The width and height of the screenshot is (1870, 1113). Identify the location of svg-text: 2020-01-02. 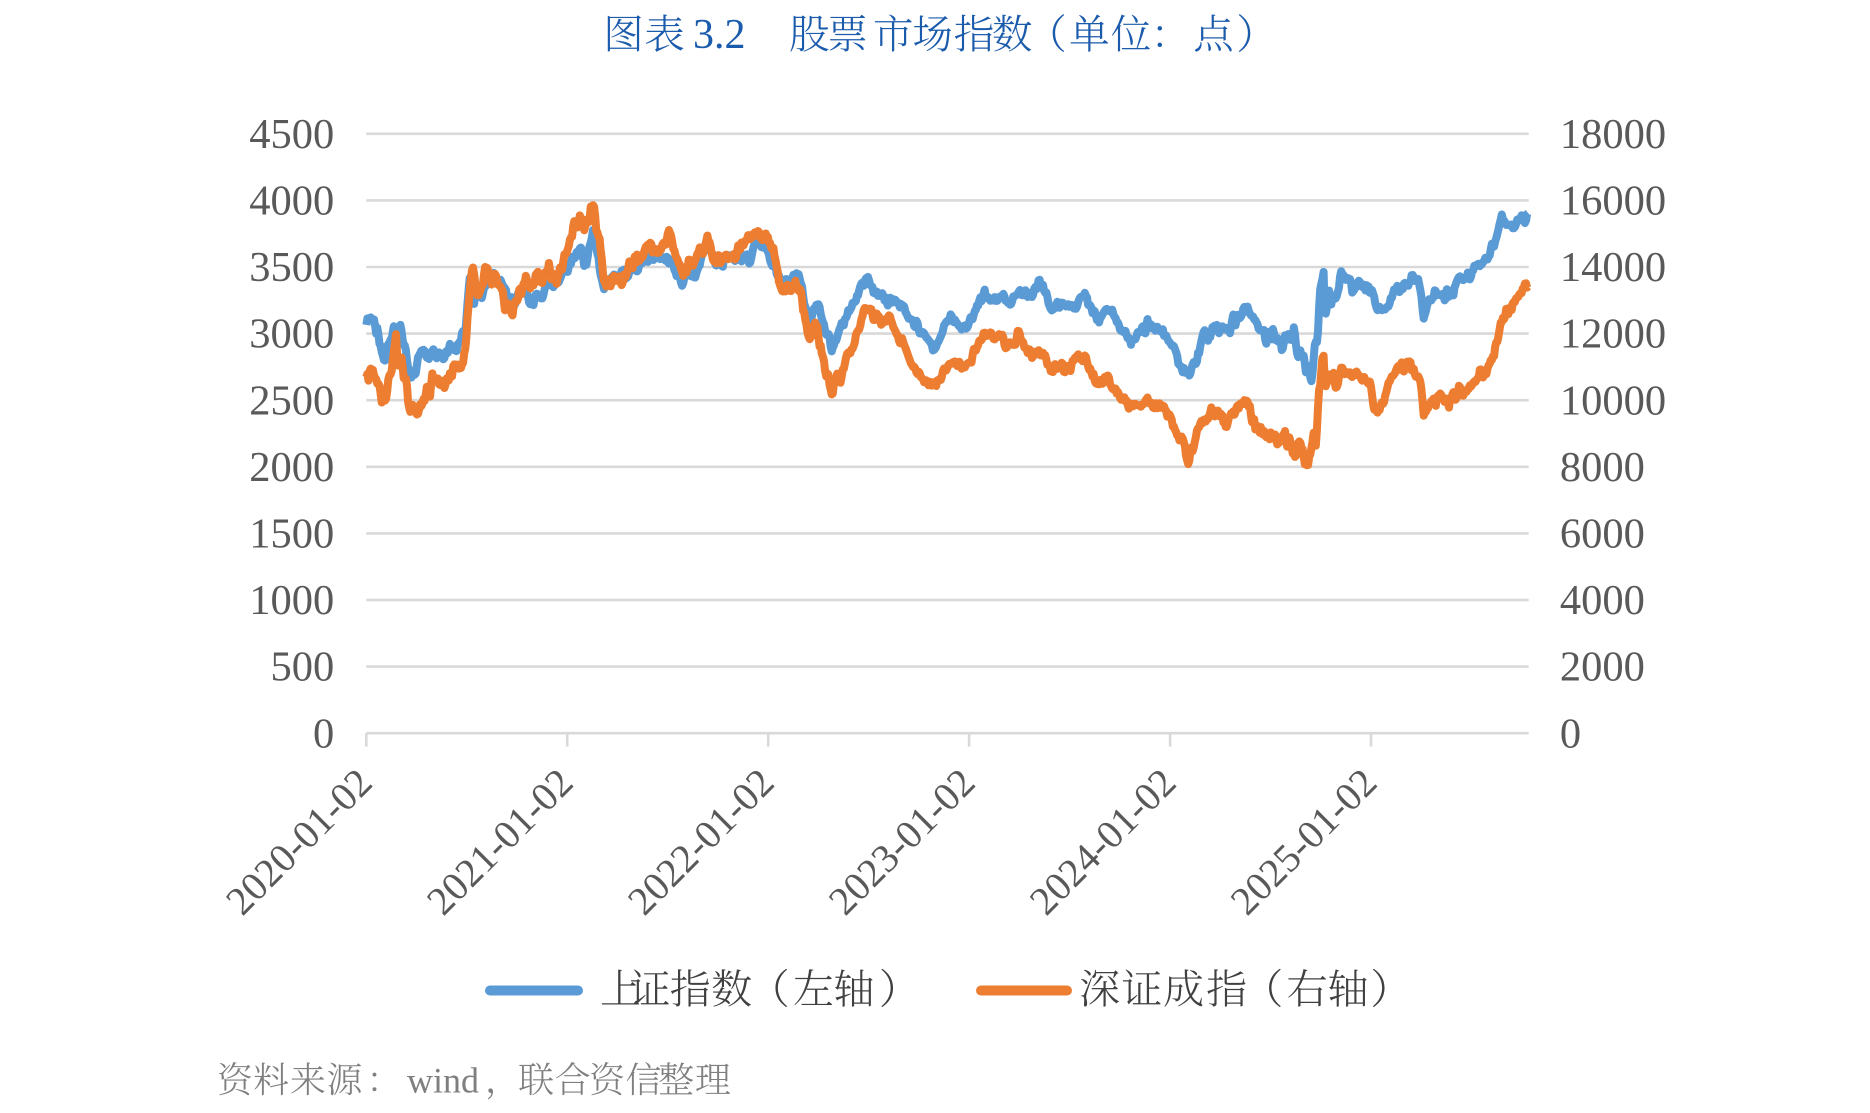
(299, 842).